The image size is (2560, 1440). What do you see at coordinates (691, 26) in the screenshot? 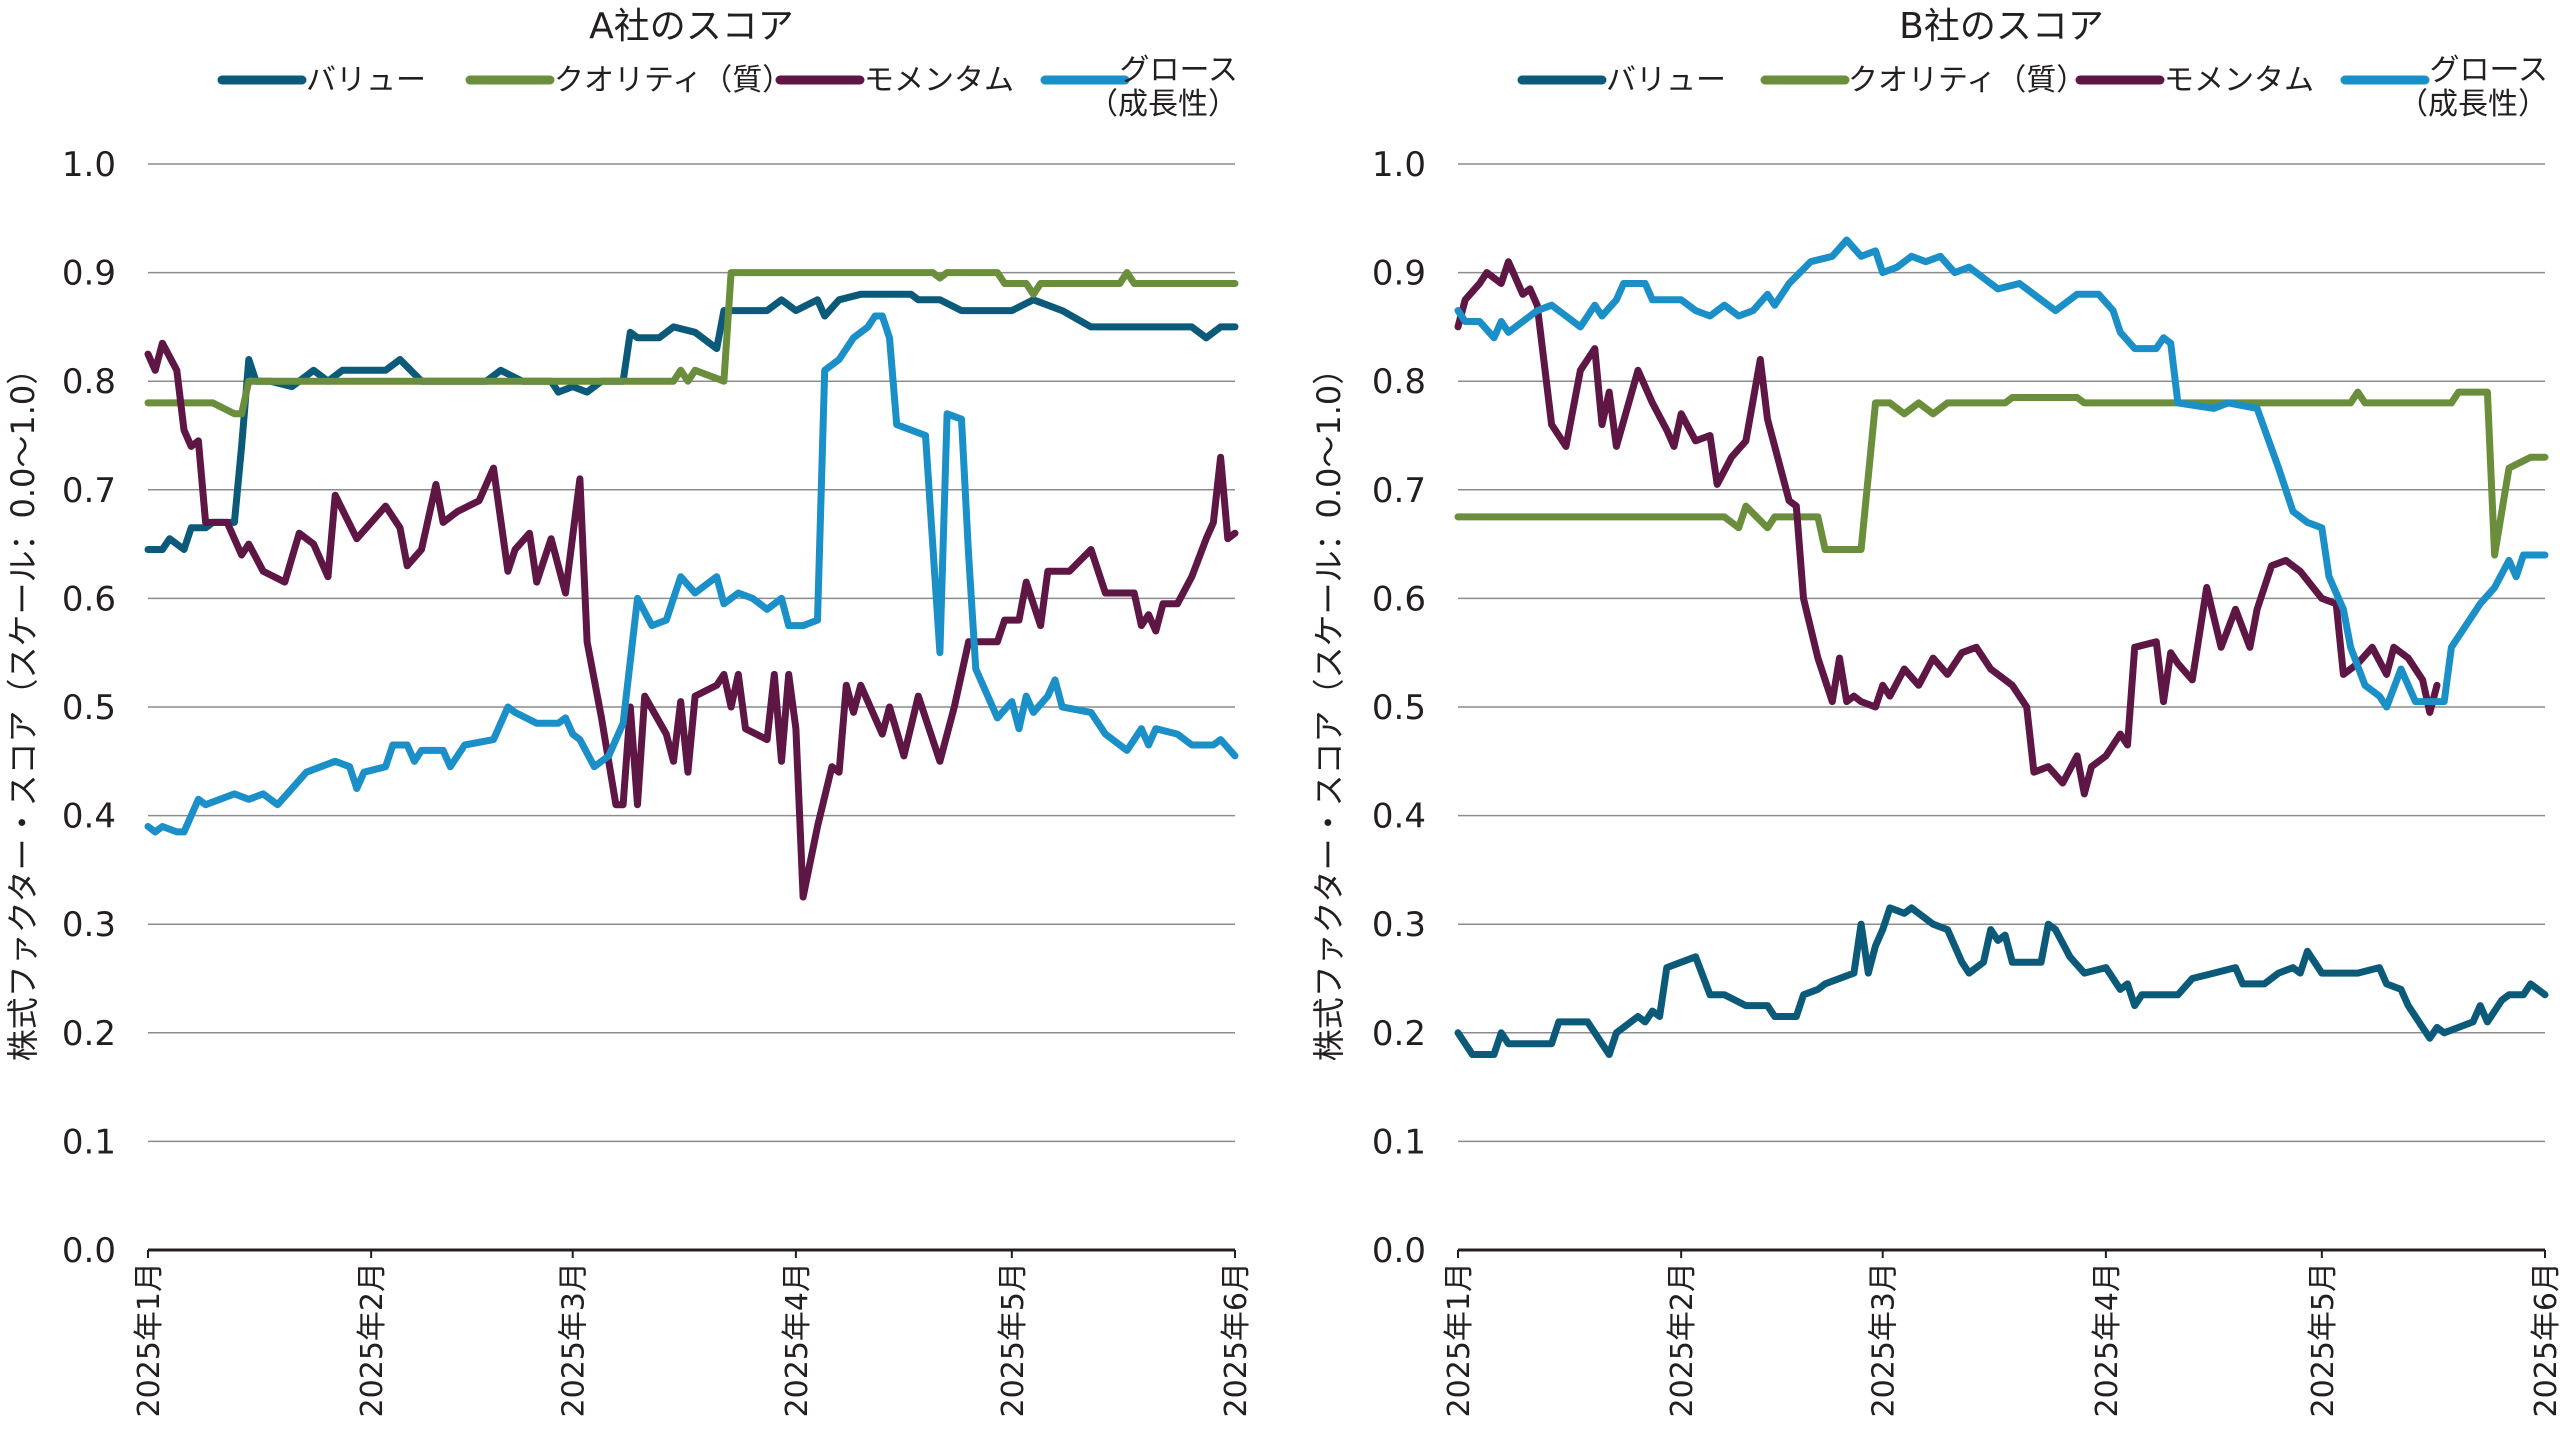
I see `chart-title: A社のスコア` at bounding box center [691, 26].